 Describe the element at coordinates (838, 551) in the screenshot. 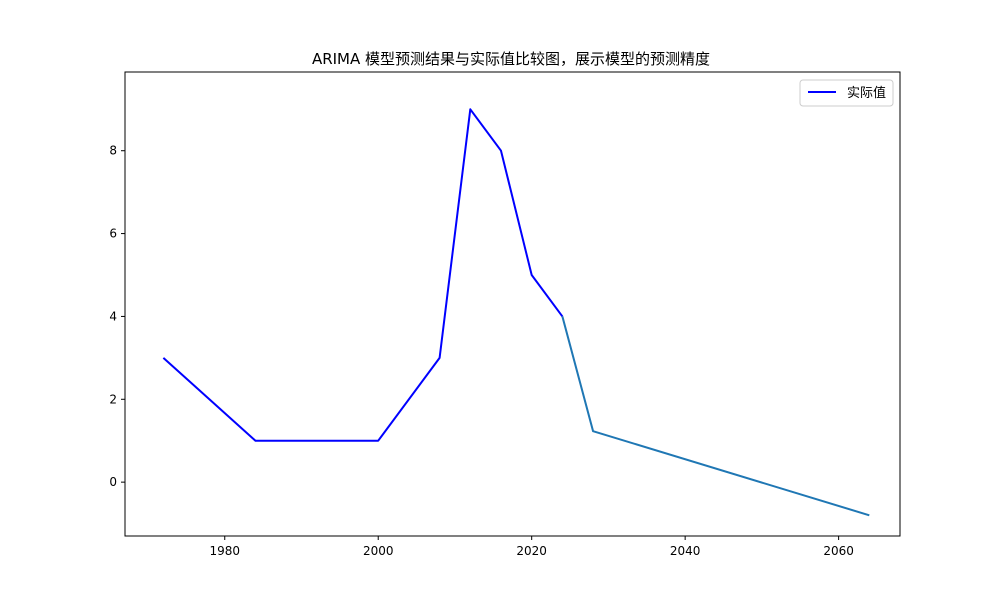

I see `x-tick-label: 2060` at that location.